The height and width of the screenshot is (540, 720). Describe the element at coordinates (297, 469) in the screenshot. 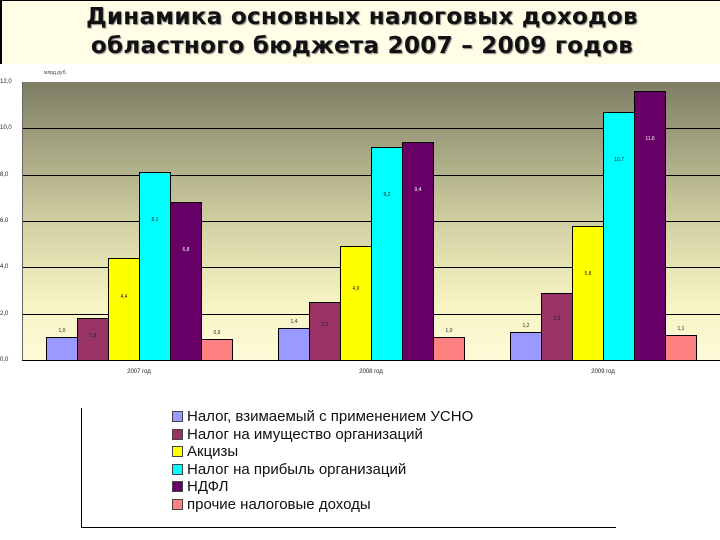

I see `legend-label: Налог на прибыль организаций` at that location.